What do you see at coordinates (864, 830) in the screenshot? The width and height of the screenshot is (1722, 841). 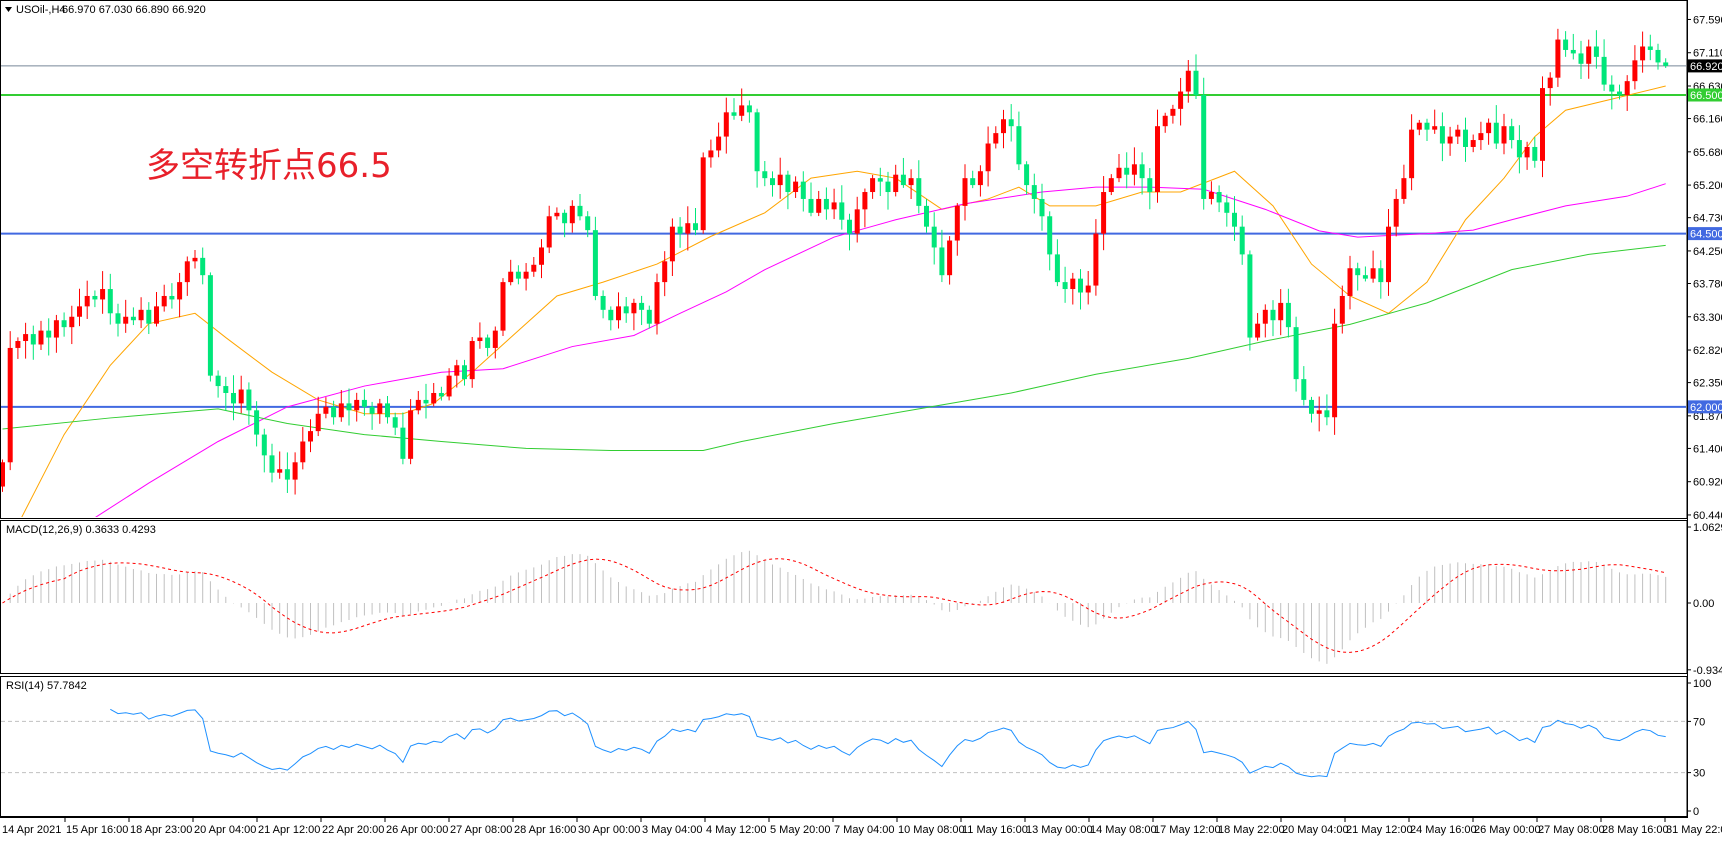 I see `time-tick-label: 7 May 04:00` at bounding box center [864, 830].